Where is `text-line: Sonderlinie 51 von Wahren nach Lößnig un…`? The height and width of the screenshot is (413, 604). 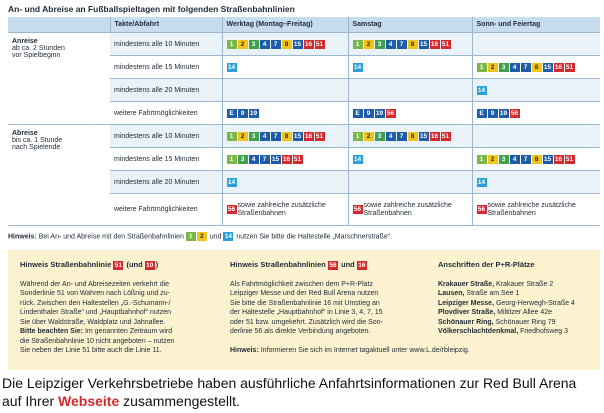 text-line: Sonderlinie 51 von Wahren nach Lößnig un… is located at coordinates (95, 294).